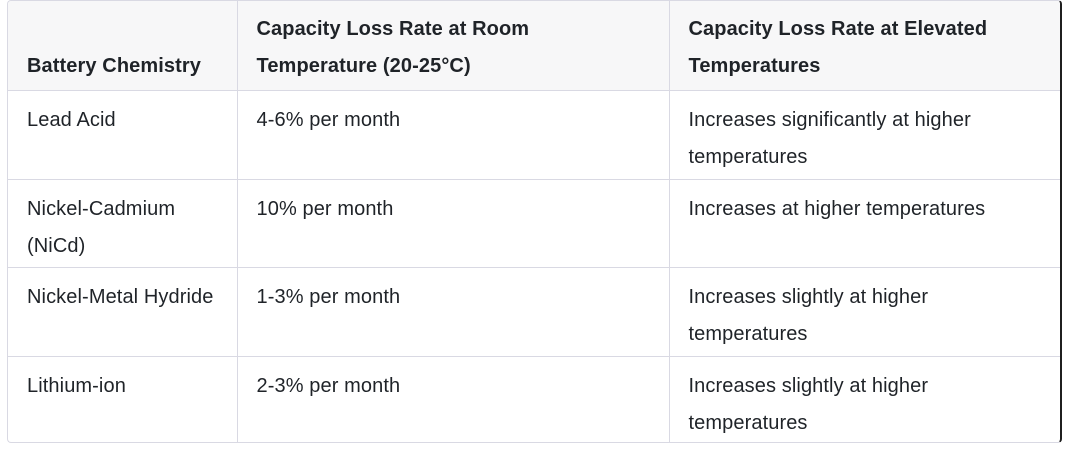 The width and height of the screenshot is (1068, 450). I want to click on cell-room-temp: 4-6% per month, so click(453, 135).